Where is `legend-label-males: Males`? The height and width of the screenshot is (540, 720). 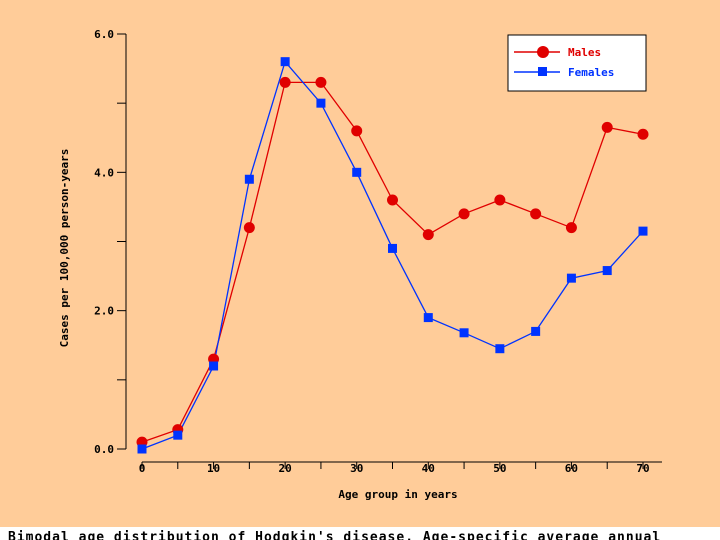 legend-label-males: Males is located at coordinates (584, 52).